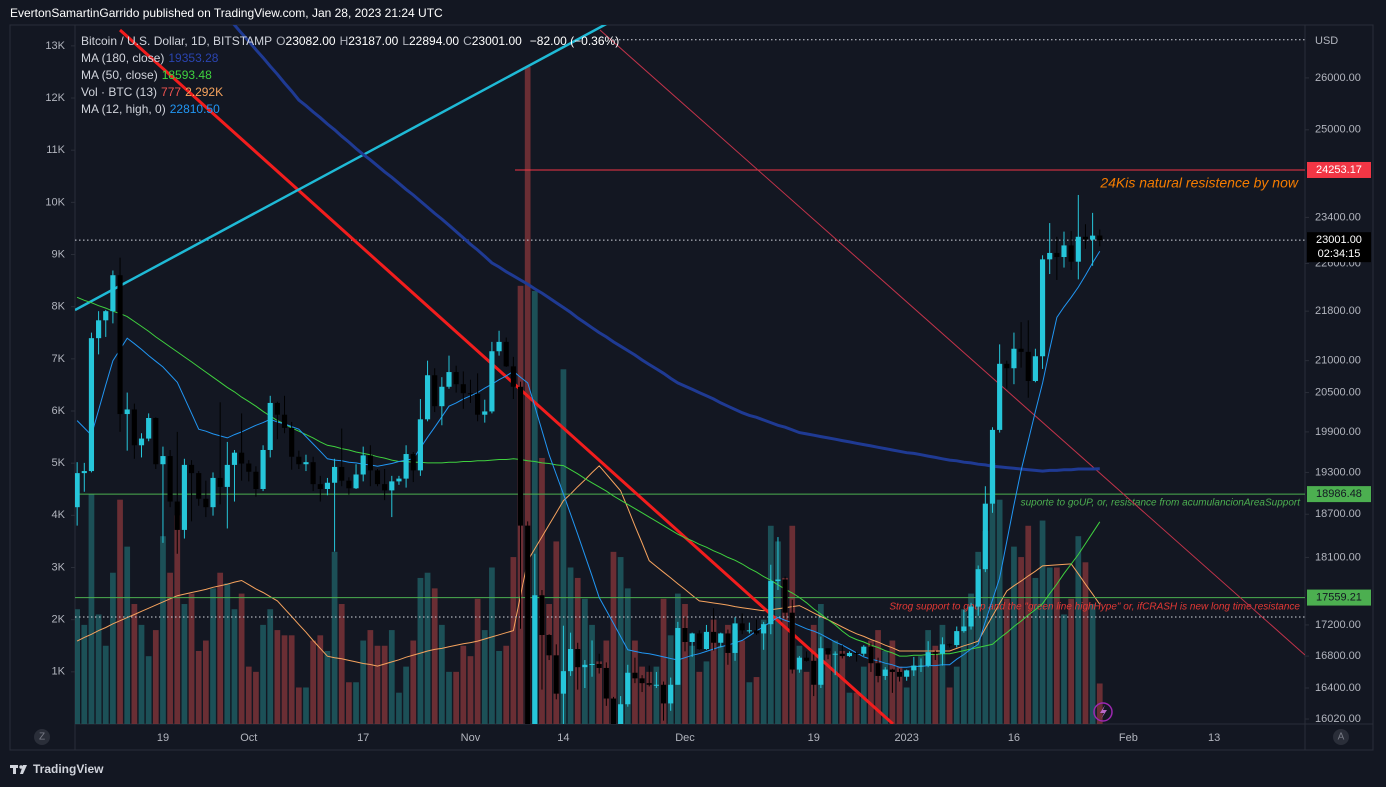 Image resolution: width=1386 pixels, height=787 pixels. Describe the element at coordinates (352, 75) in the screenshot. I see `legend-row: MA (50, close) 18593.48` at that location.